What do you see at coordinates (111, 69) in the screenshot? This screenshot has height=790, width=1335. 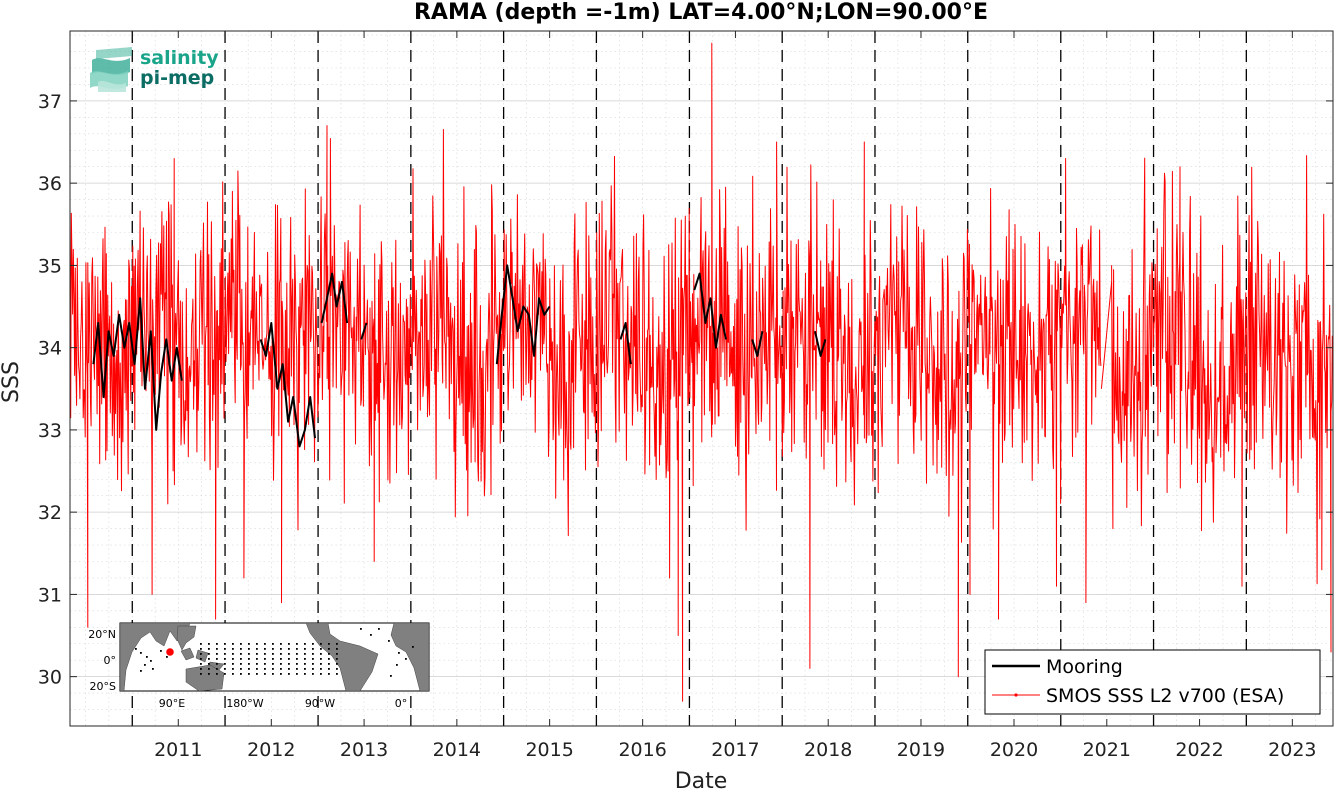 I see `salinity-waves-icon` at bounding box center [111, 69].